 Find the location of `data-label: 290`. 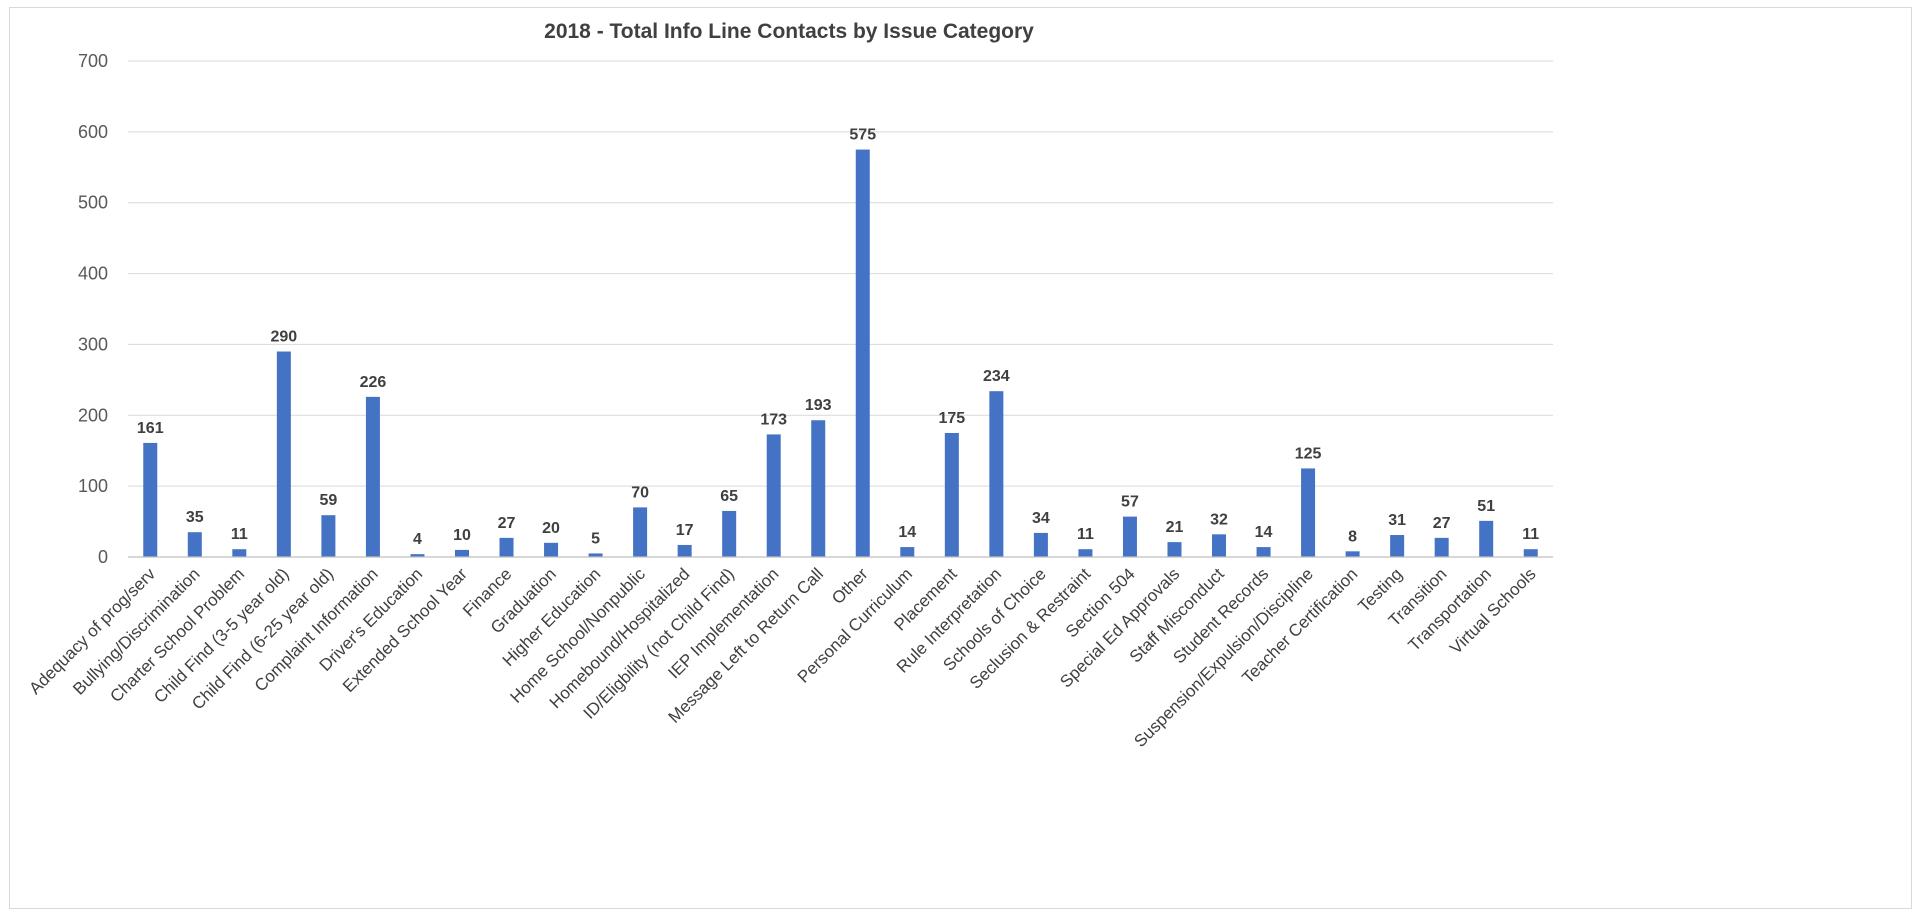

data-label: 290 is located at coordinates (284, 337).